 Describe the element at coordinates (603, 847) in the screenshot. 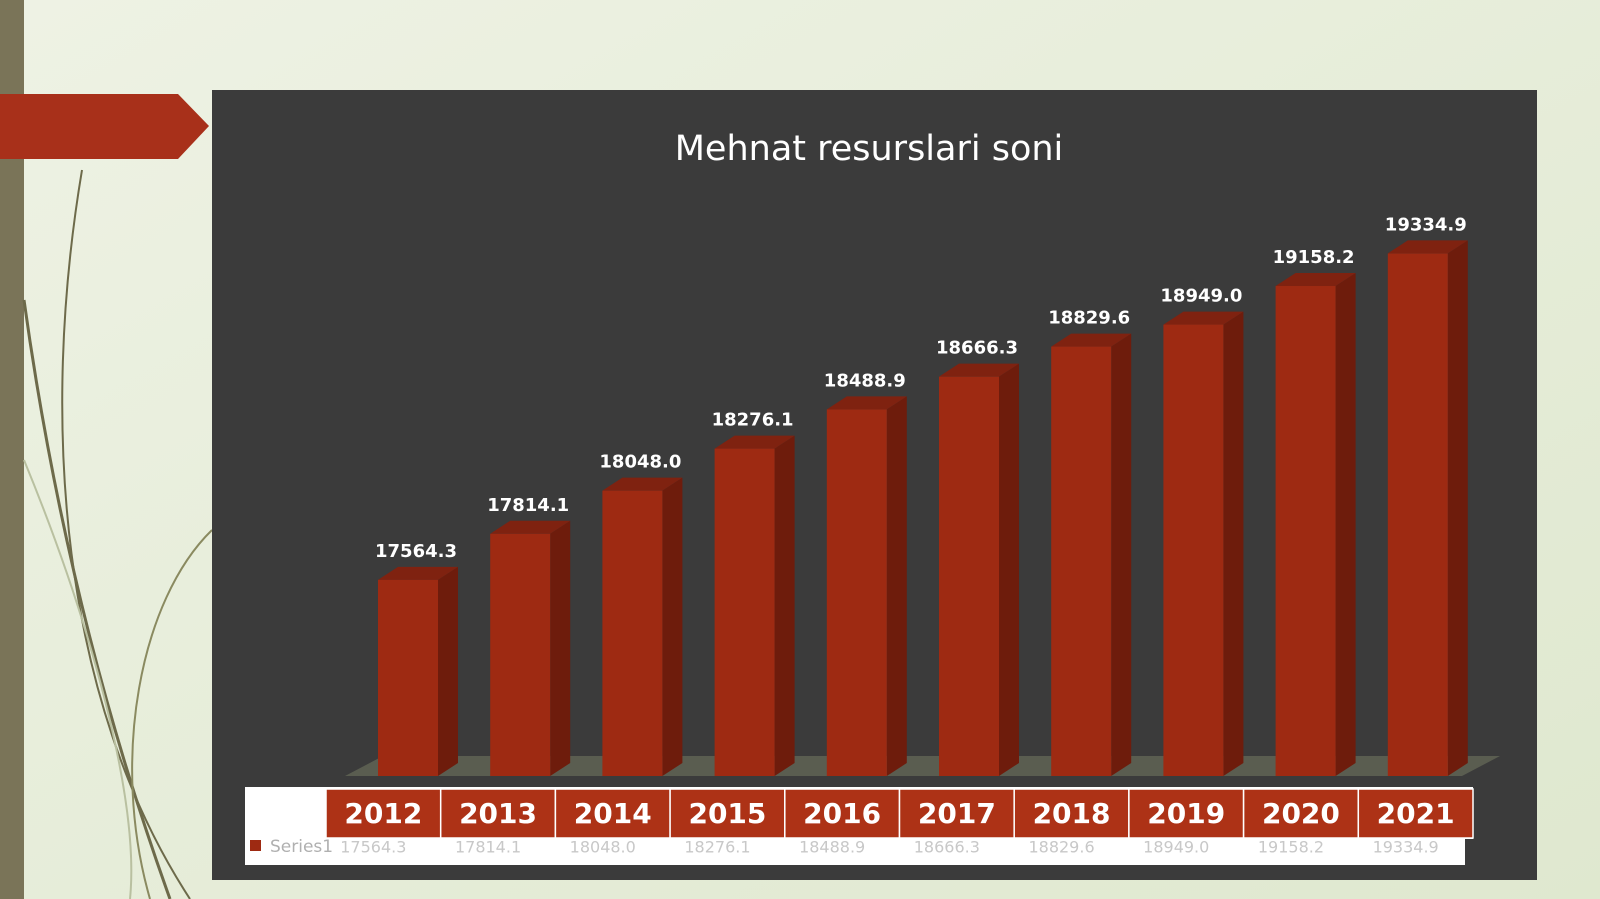

I see `table-value: 18048.0` at that location.